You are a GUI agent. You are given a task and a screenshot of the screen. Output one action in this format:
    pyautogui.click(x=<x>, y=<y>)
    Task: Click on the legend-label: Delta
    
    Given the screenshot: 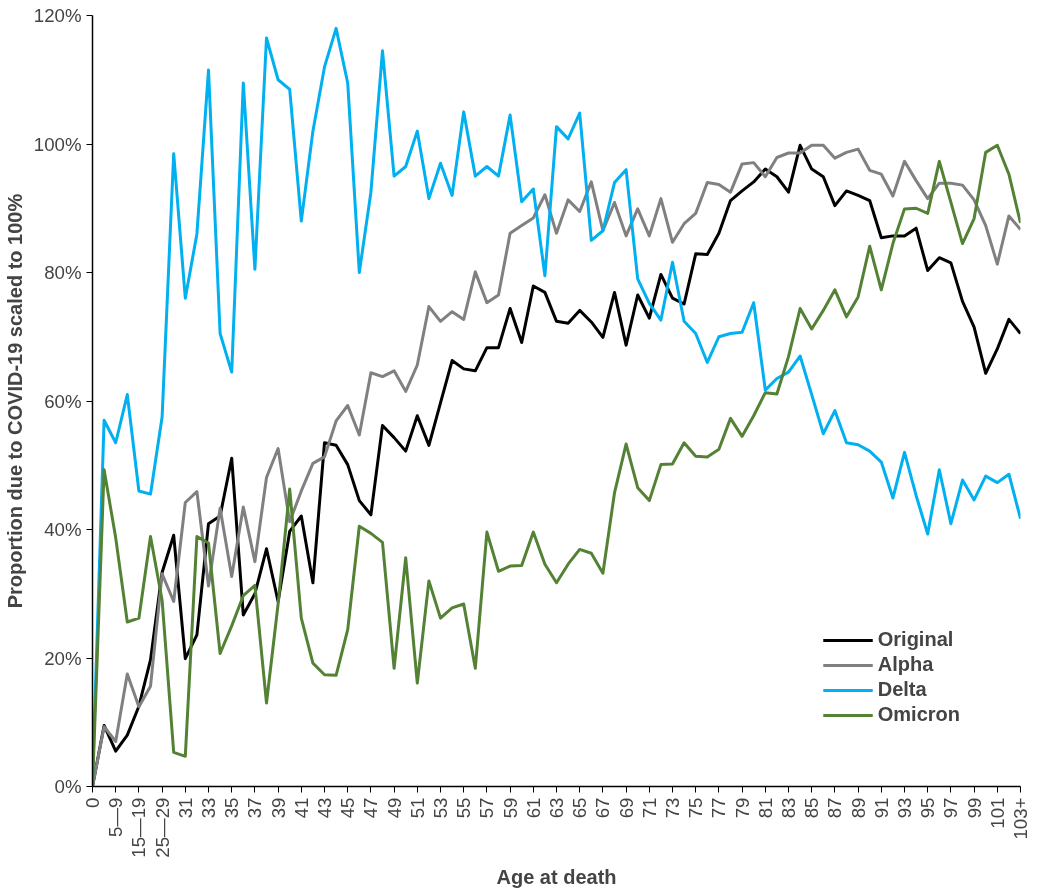 What is the action you would take?
    pyautogui.click(x=902, y=689)
    